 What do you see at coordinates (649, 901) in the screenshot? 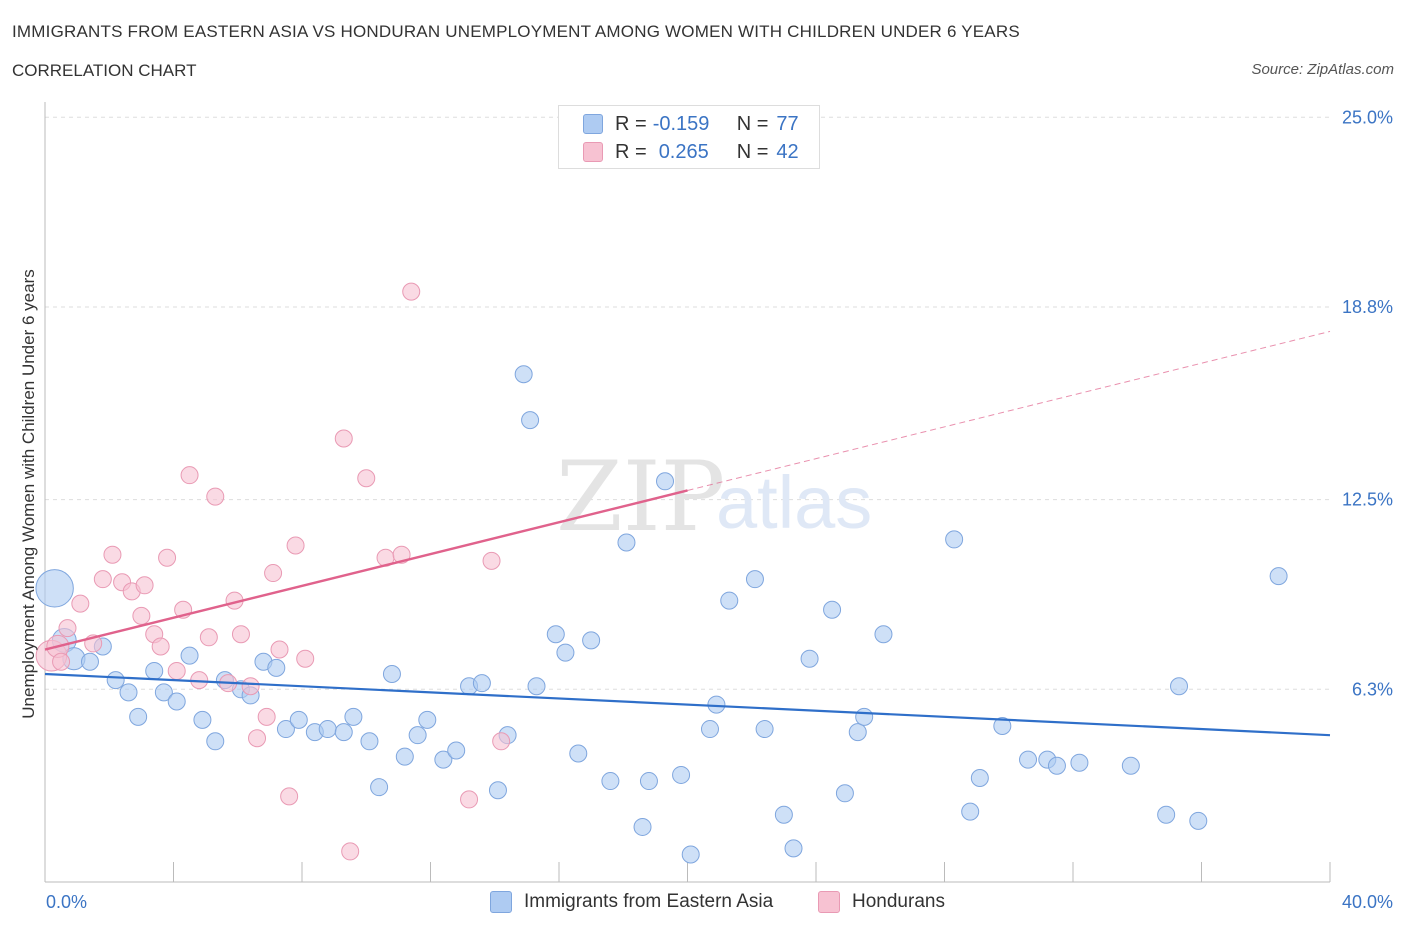
I see `bottom-legend-label-blue: Immigrants from Eastern Asia` at bounding box center [649, 901].